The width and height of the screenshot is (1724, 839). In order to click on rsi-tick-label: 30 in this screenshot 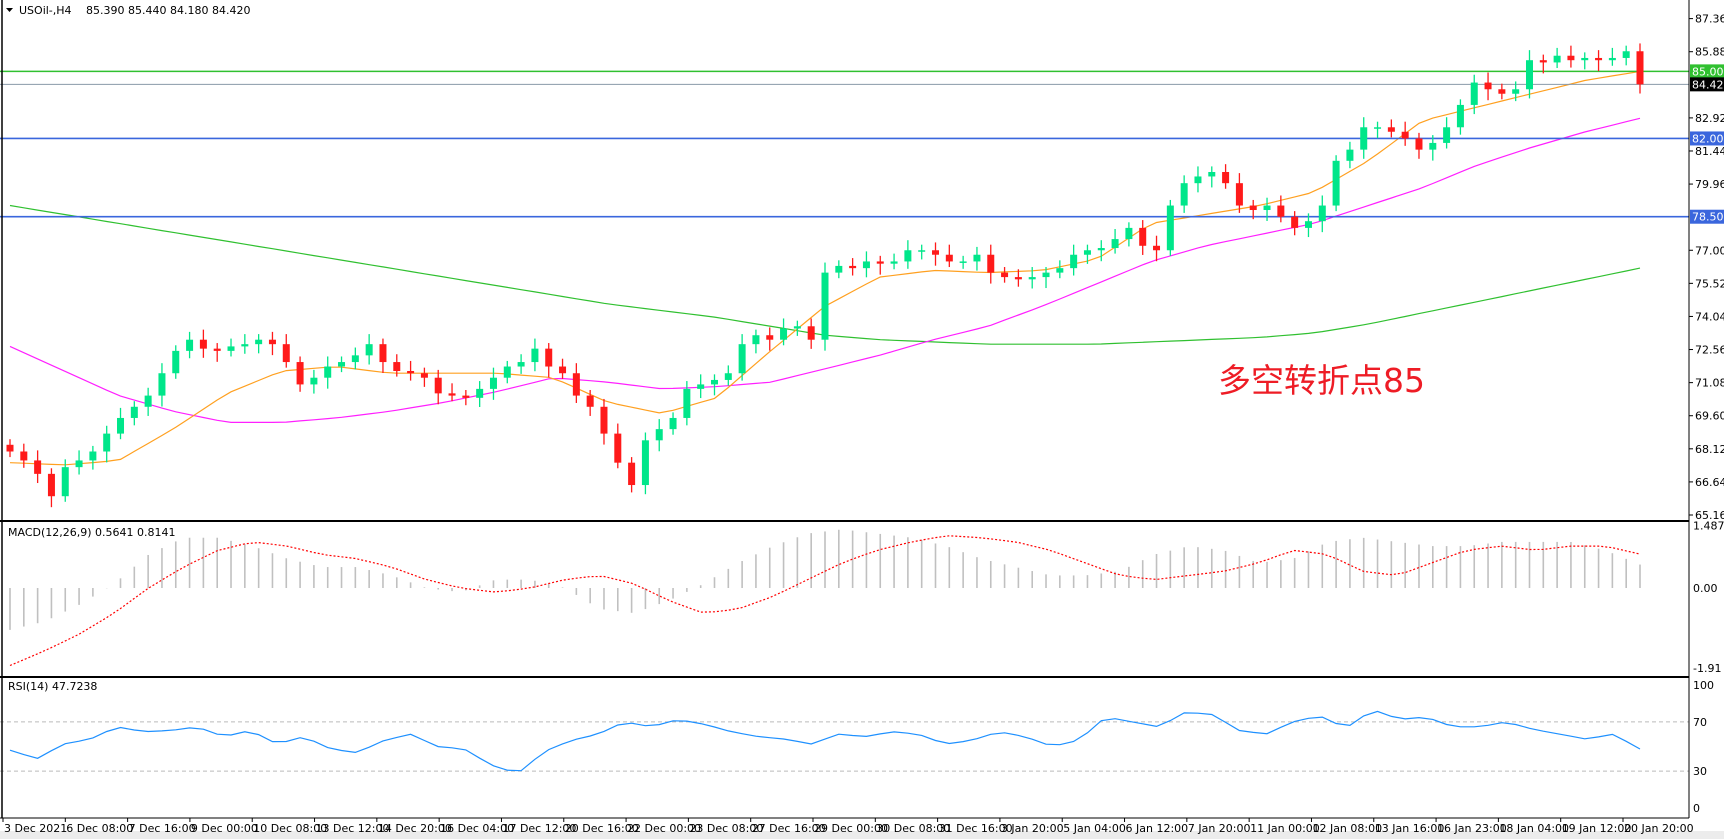, I will do `click(1700, 771)`.